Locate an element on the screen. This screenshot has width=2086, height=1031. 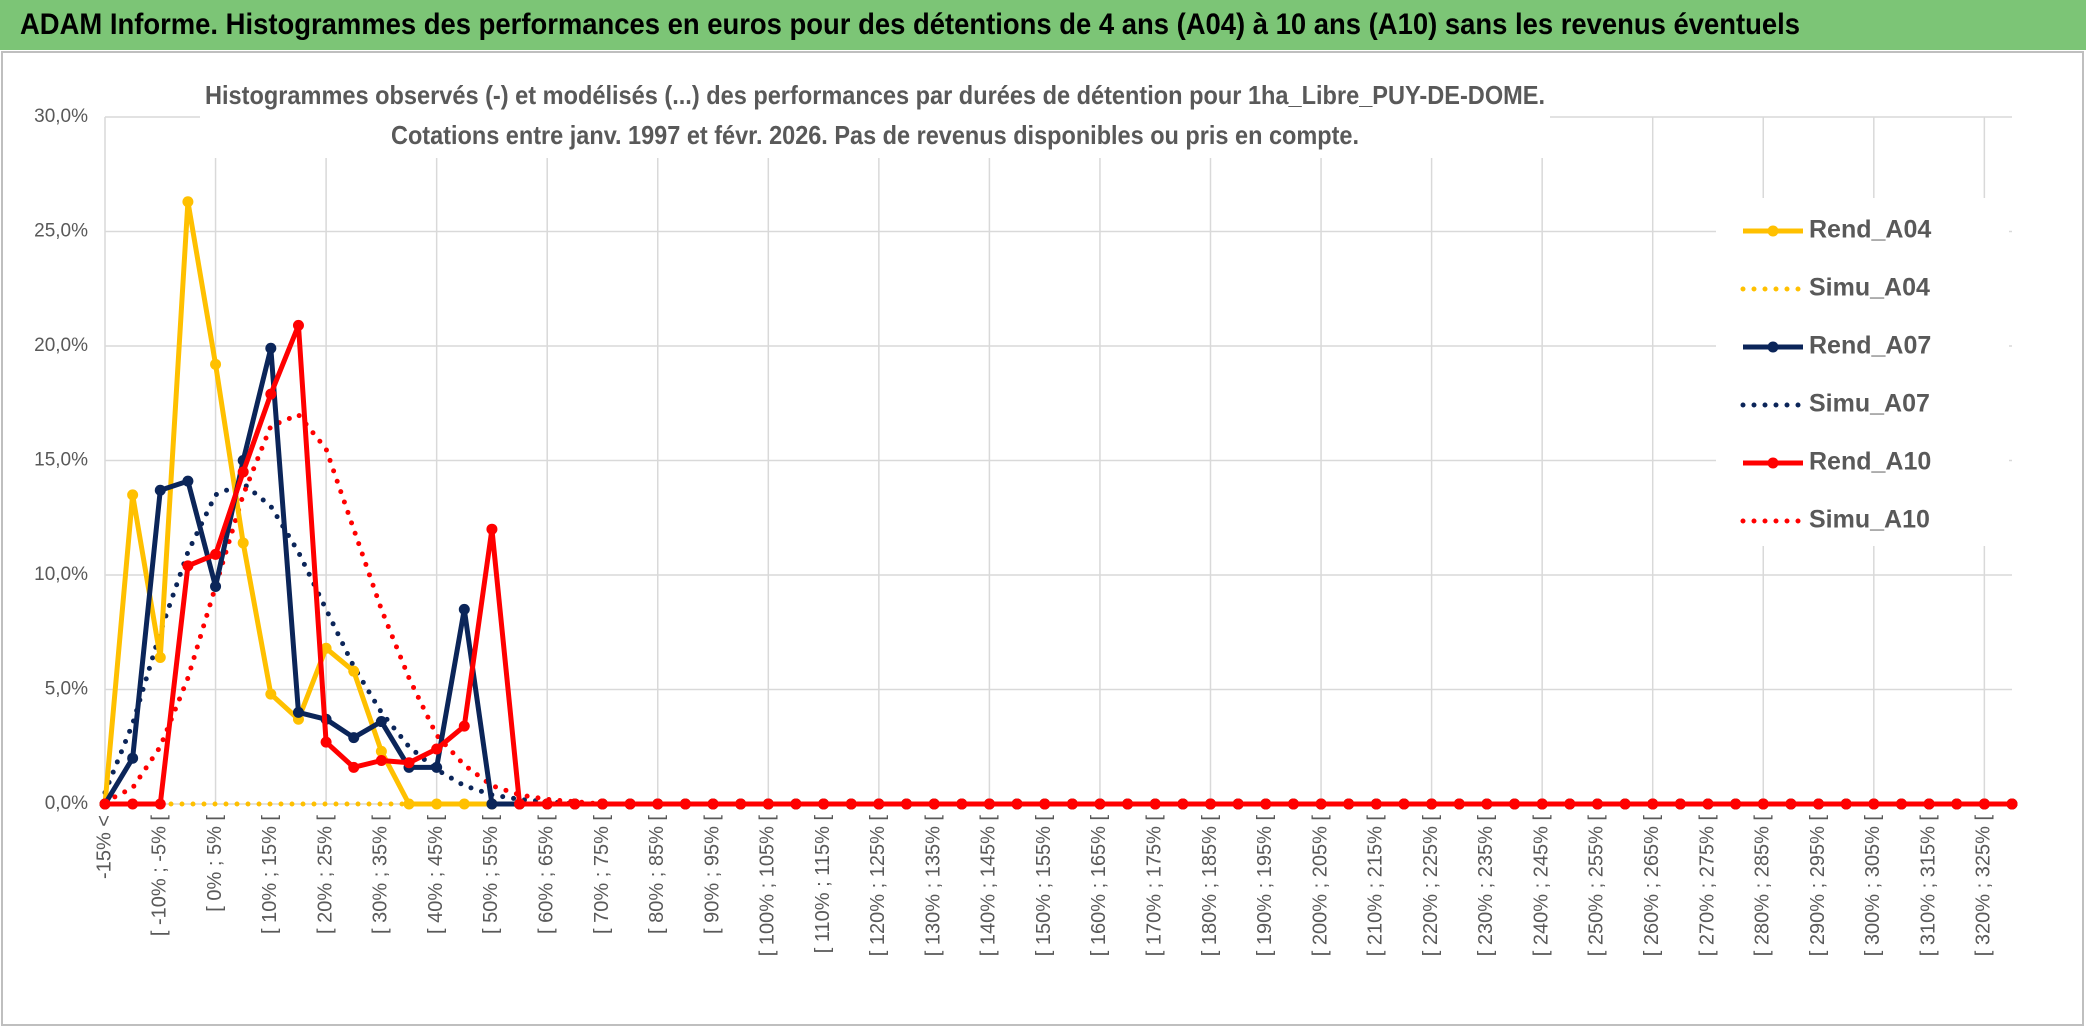
x-tick-label: [ 80% ; 85% [ is located at coordinates (657, 874).